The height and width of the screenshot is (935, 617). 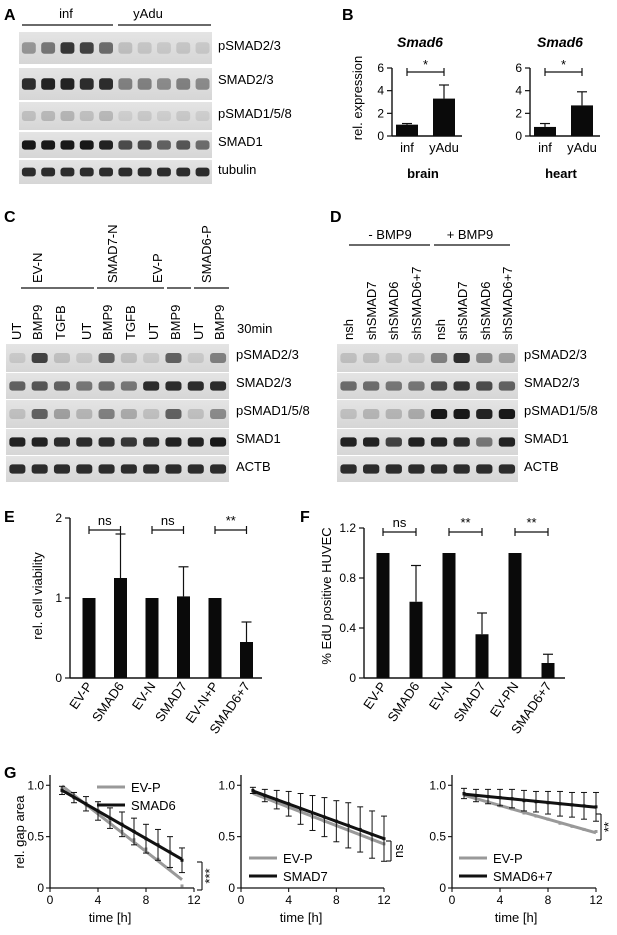 What do you see at coordinates (80, 695) in the screenshot?
I see `e-cat-label: EV-P` at bounding box center [80, 695].